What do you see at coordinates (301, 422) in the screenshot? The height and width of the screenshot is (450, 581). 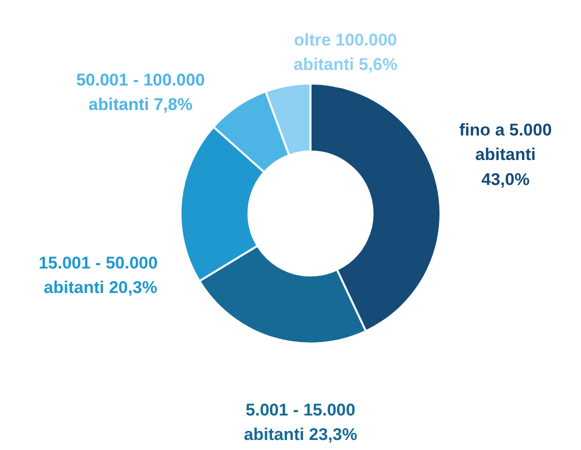 I see `slice-label: 5.001 - 15.000 abitanti 23,3%` at bounding box center [301, 422].